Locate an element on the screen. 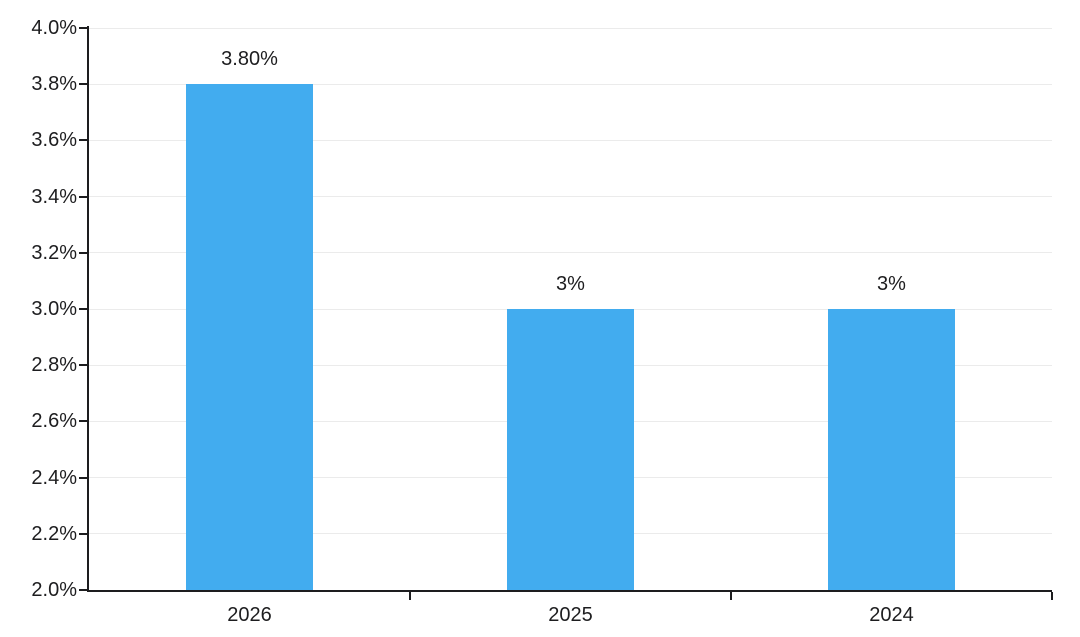  y-tick-label: 3.8% is located at coordinates (54, 84).